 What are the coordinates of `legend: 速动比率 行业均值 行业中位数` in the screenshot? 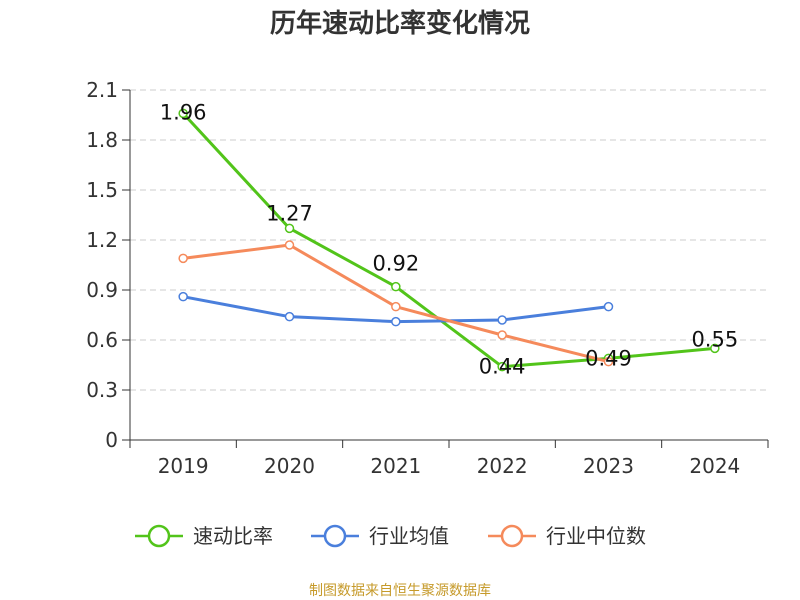 It's located at (390, 536).